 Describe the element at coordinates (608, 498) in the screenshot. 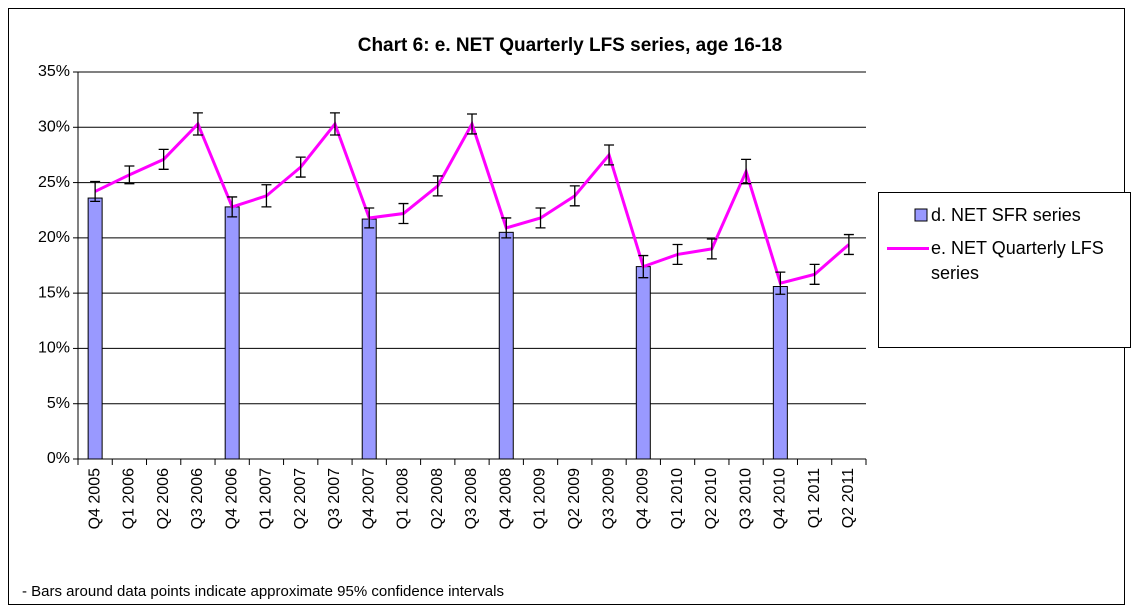

I see `x-tick-label: Q3 2009` at that location.